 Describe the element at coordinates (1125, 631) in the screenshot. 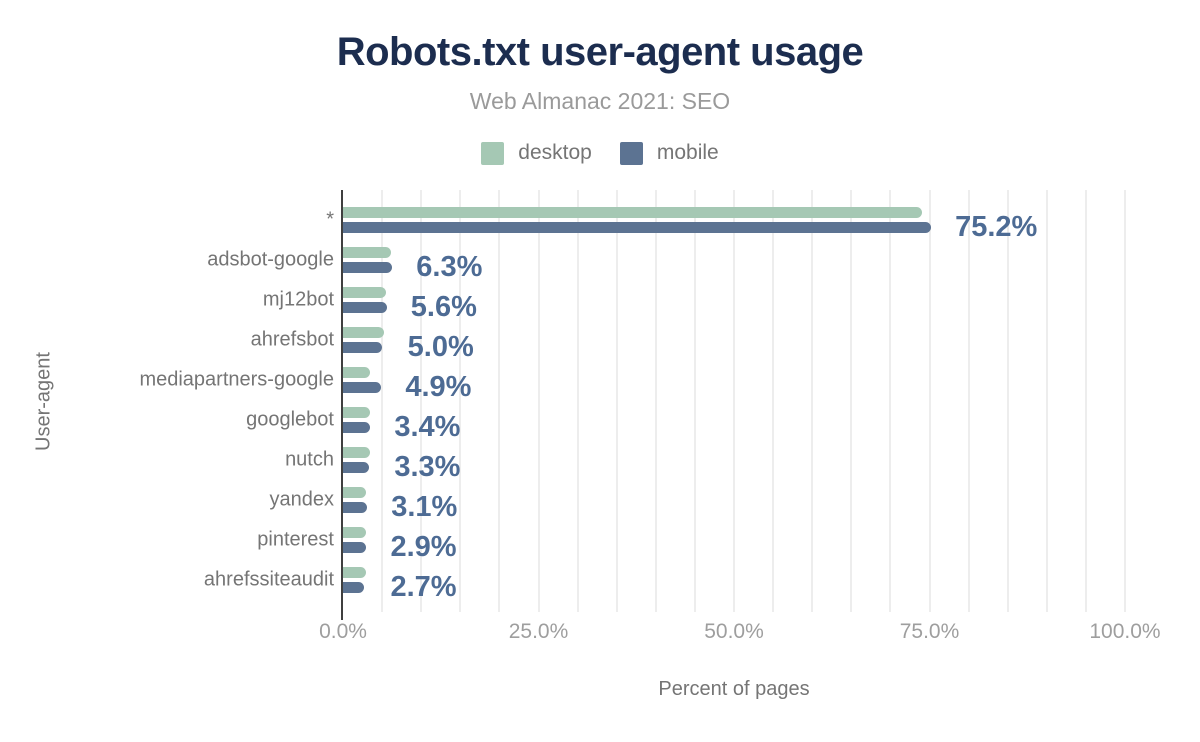

I see `x-tick-label: 100.0%` at that location.